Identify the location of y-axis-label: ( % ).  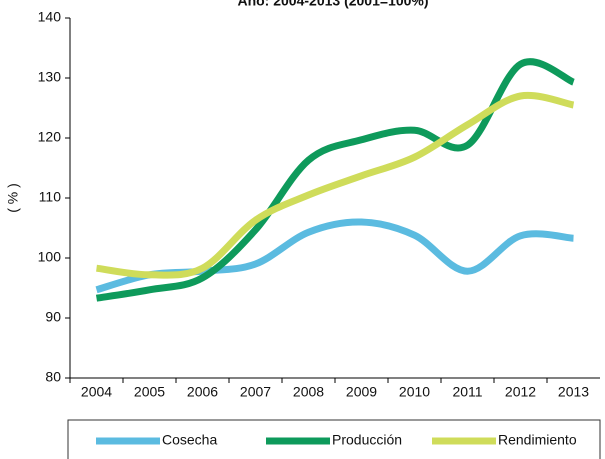
(13, 198).